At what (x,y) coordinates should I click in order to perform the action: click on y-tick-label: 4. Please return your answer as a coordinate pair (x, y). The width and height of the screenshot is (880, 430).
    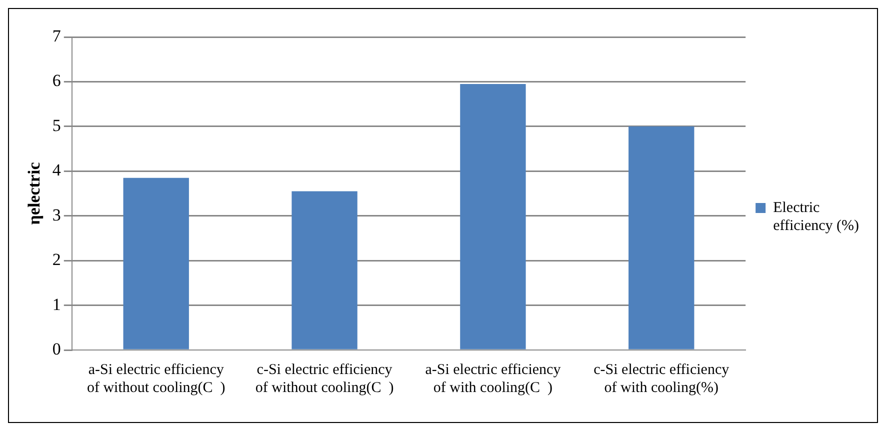
    Looking at the image, I should click on (57, 170).